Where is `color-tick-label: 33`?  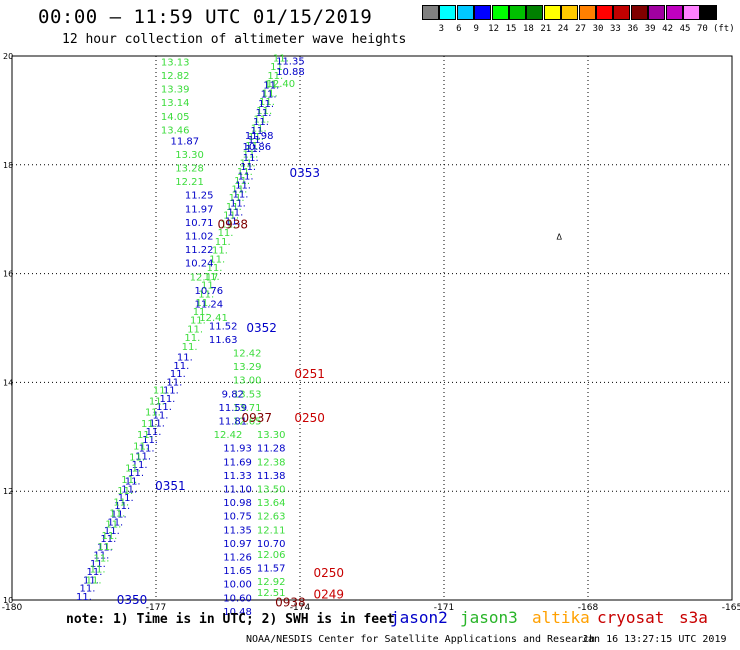
color-tick-label: 33 is located at coordinates (615, 29).